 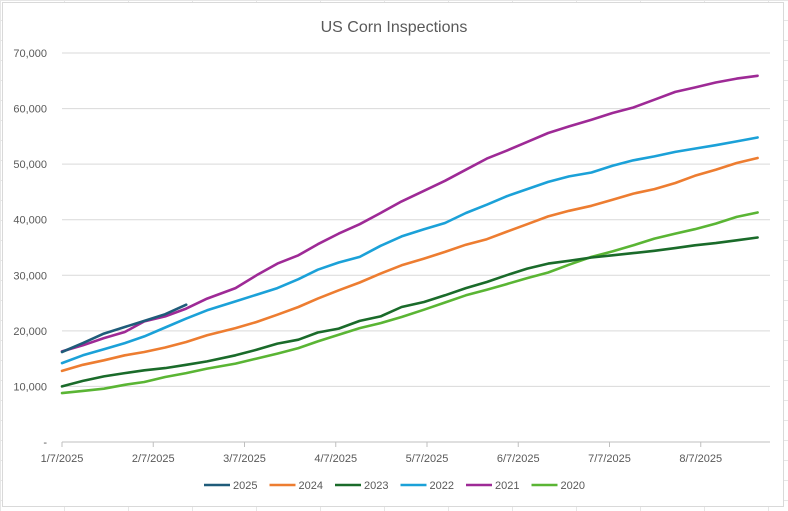 What do you see at coordinates (62, 459) in the screenshot?
I see `x-tick-label: 1/7/2025` at bounding box center [62, 459].